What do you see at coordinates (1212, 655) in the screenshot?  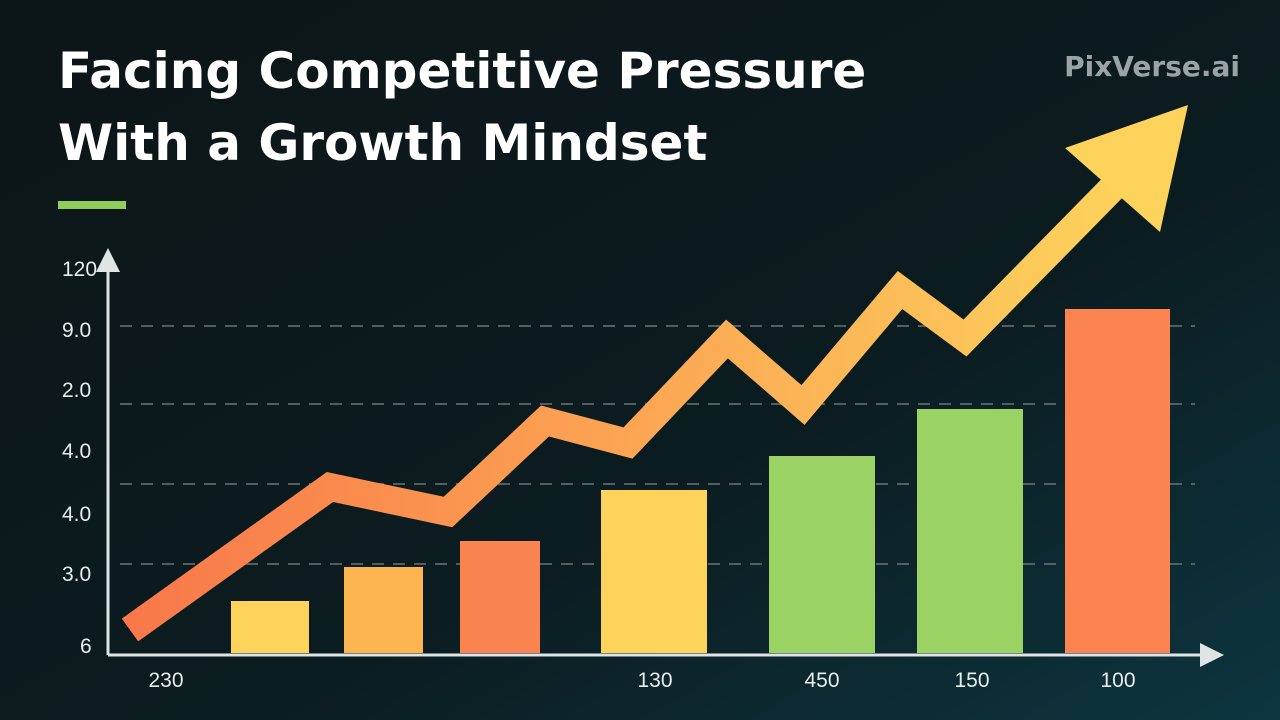 I see `x-axis-arrow` at bounding box center [1212, 655].